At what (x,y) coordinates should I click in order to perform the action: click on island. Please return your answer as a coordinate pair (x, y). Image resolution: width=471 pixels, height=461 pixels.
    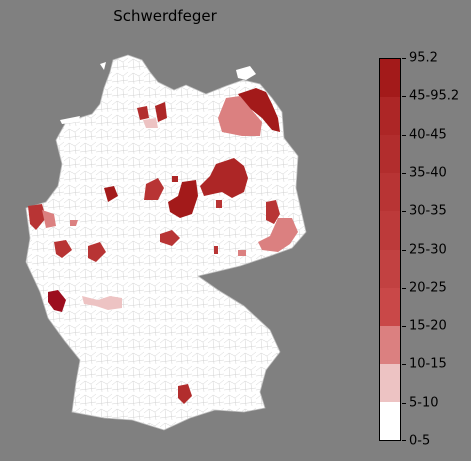
    Looking at the image, I should click on (103, 66).